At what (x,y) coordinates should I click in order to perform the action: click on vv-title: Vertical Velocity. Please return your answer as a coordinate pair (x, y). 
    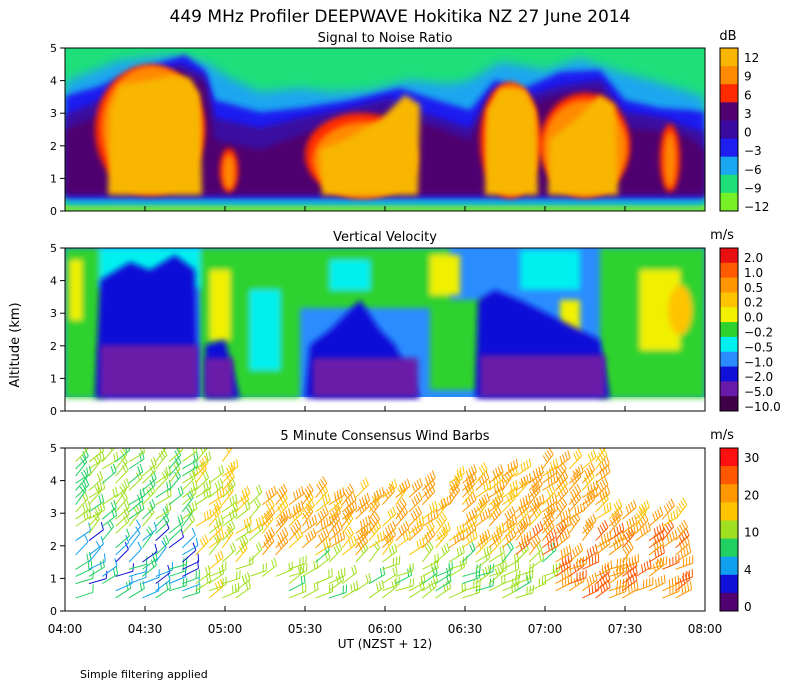
    Looking at the image, I should click on (385, 237).